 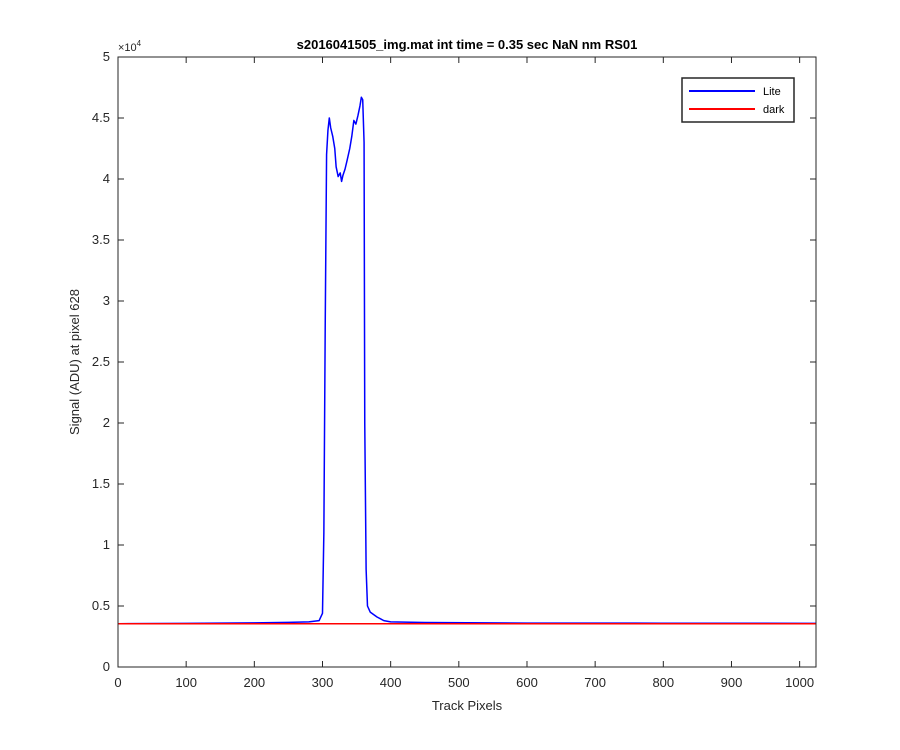 What do you see at coordinates (595, 682) in the screenshot?
I see `x-tick-label: 700` at bounding box center [595, 682].